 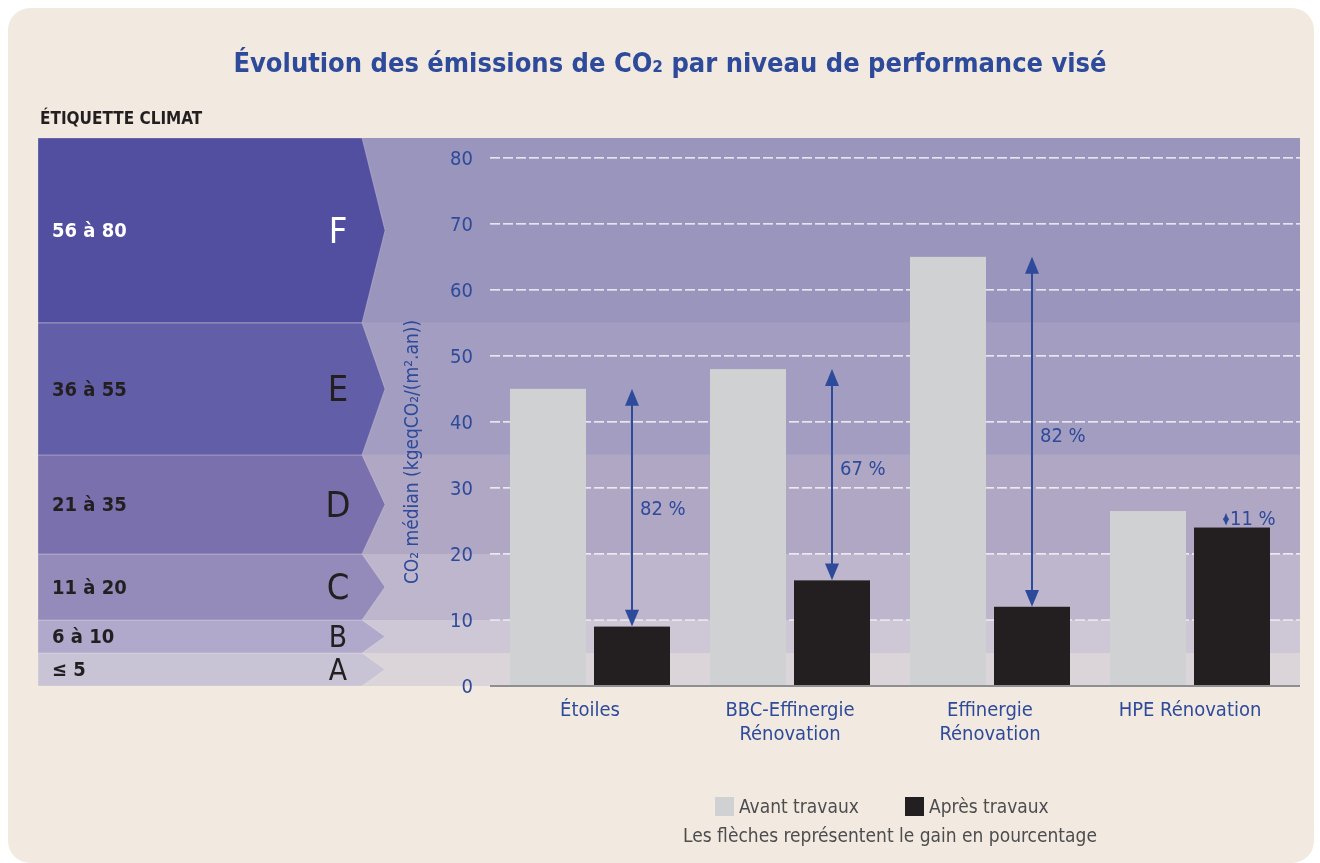 What do you see at coordinates (467, 686) in the screenshot?
I see `y-tick-label: 0` at bounding box center [467, 686].